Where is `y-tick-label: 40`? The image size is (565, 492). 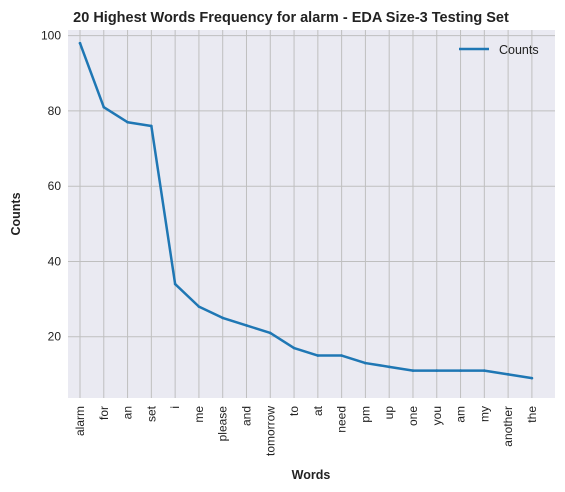
y-tick-label: 40 is located at coordinates (55, 261).